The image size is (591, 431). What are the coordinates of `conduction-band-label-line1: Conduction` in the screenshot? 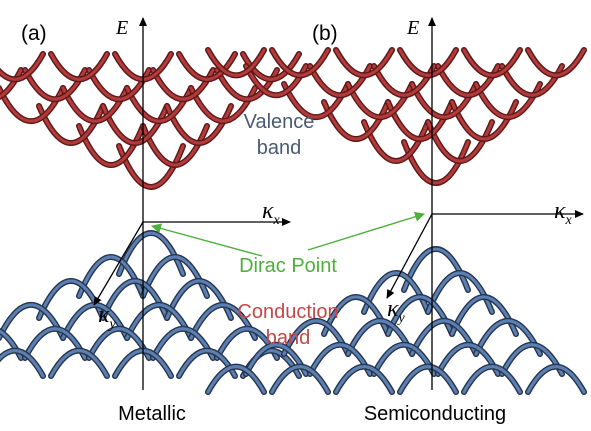 It's located at (287, 312).